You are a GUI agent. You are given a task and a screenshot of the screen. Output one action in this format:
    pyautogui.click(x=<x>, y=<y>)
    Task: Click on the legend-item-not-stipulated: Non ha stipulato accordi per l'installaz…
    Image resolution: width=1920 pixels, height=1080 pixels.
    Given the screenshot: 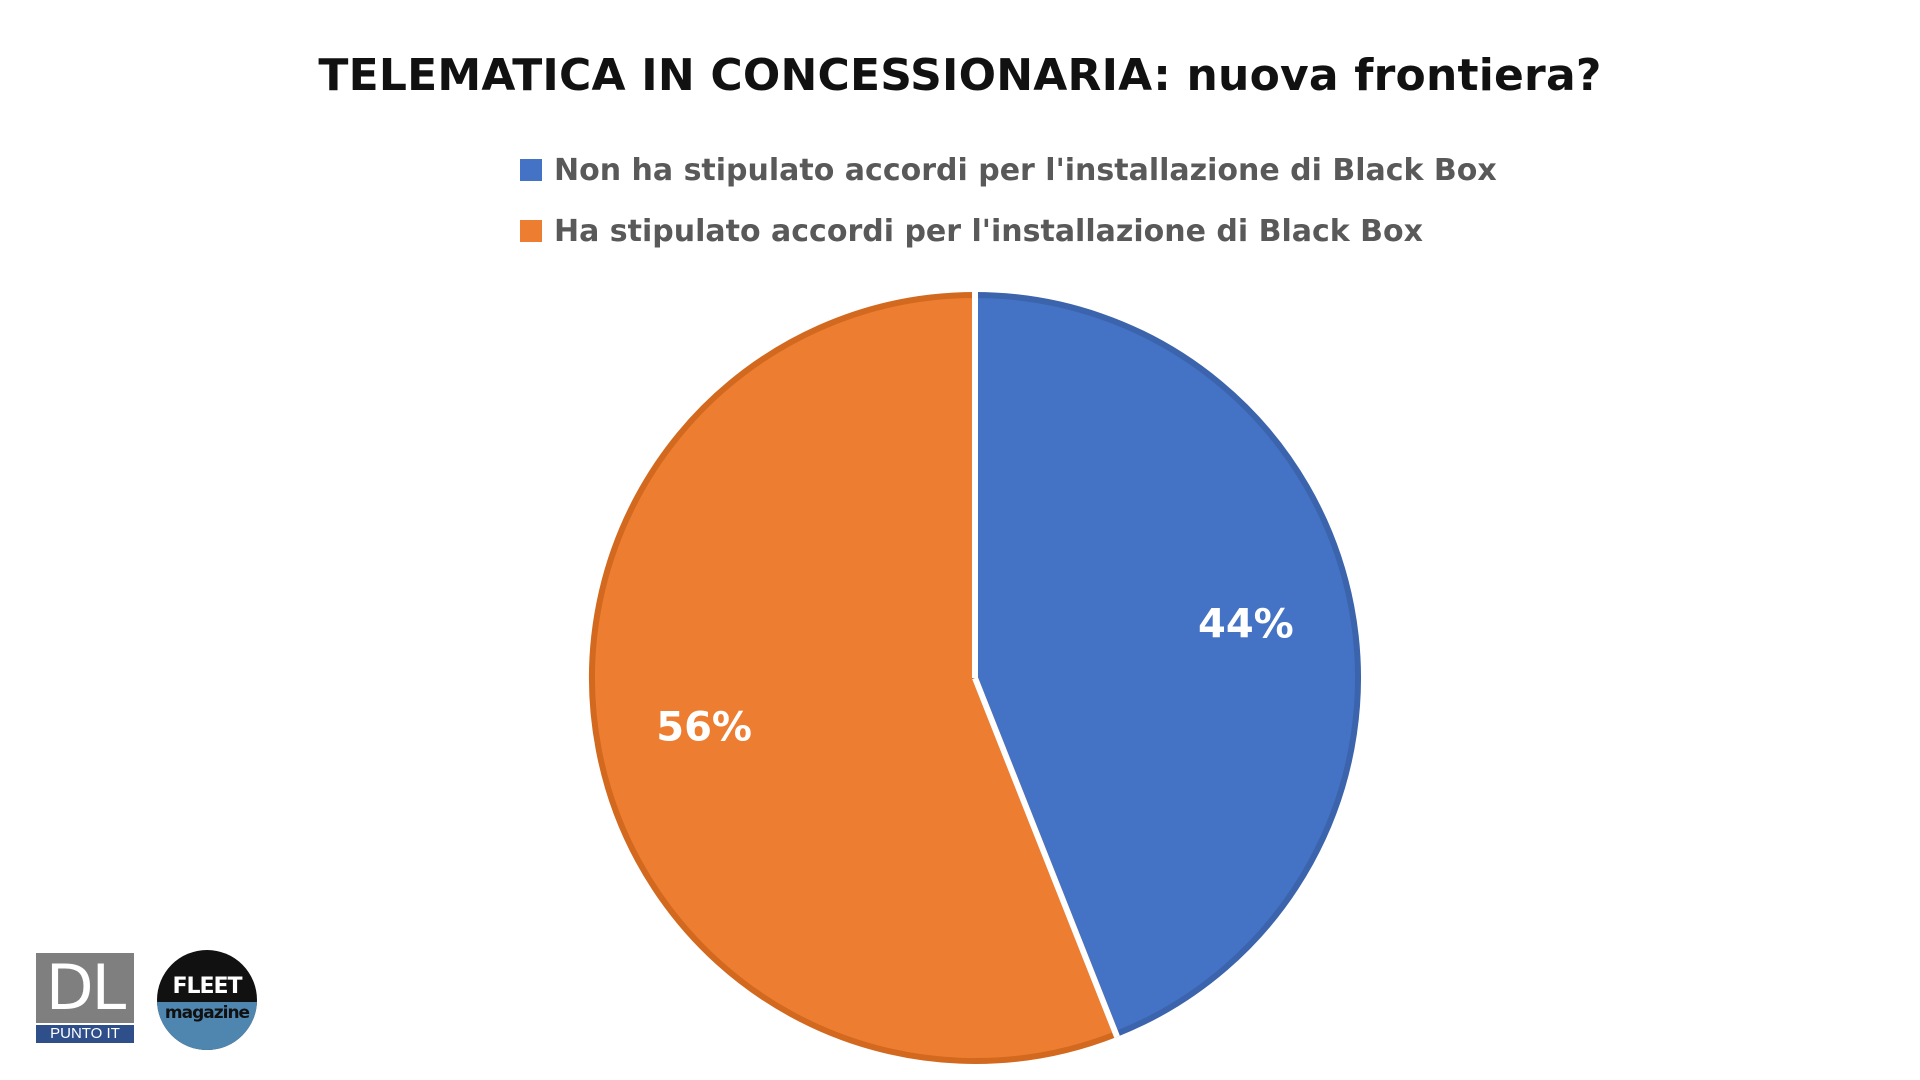 What is the action you would take?
    pyautogui.click(x=1008, y=170)
    